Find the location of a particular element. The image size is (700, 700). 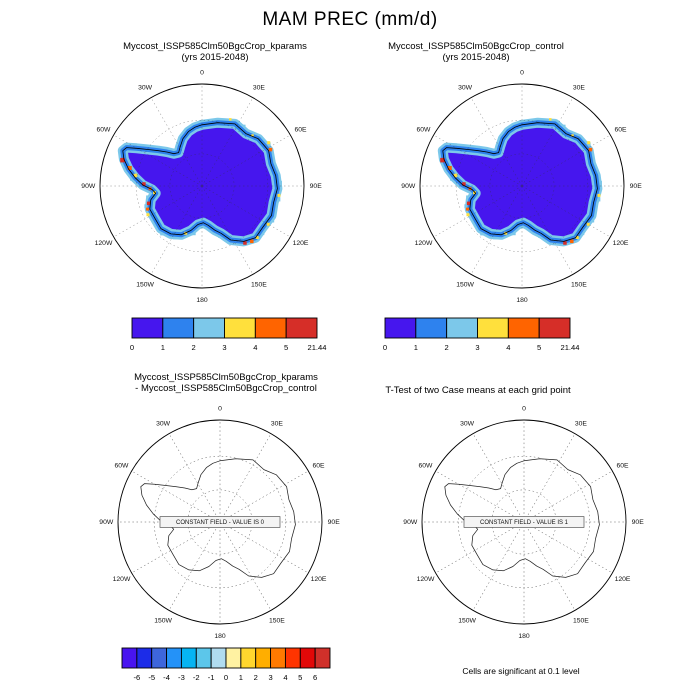

colorbar-tick-labels: -6 -5 -4 -3 -2 -1 0 1 2 3 4 5 6 is located at coordinates (225, 677).